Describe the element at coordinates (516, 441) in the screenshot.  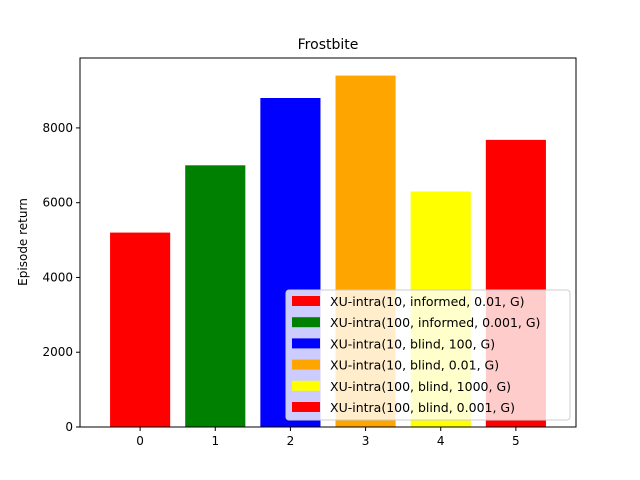
I see `x-tick-label: 5` at that location.